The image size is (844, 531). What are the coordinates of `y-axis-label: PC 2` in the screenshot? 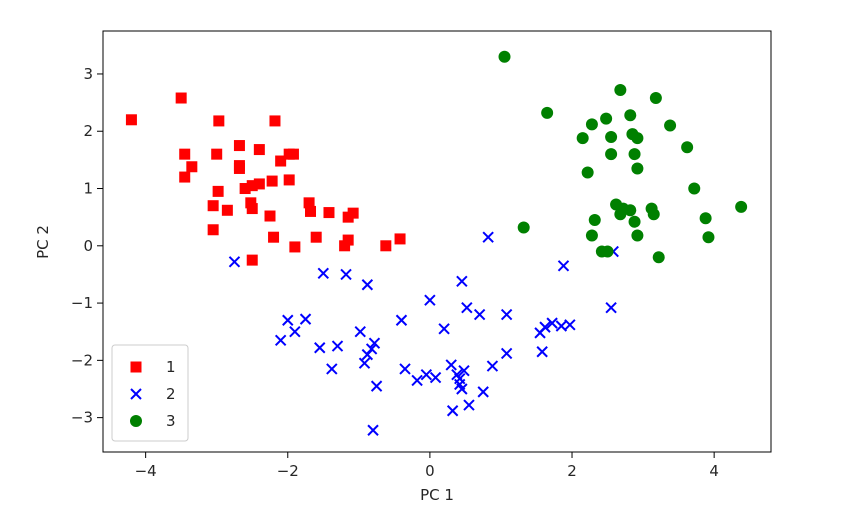 It's located at (43, 242).